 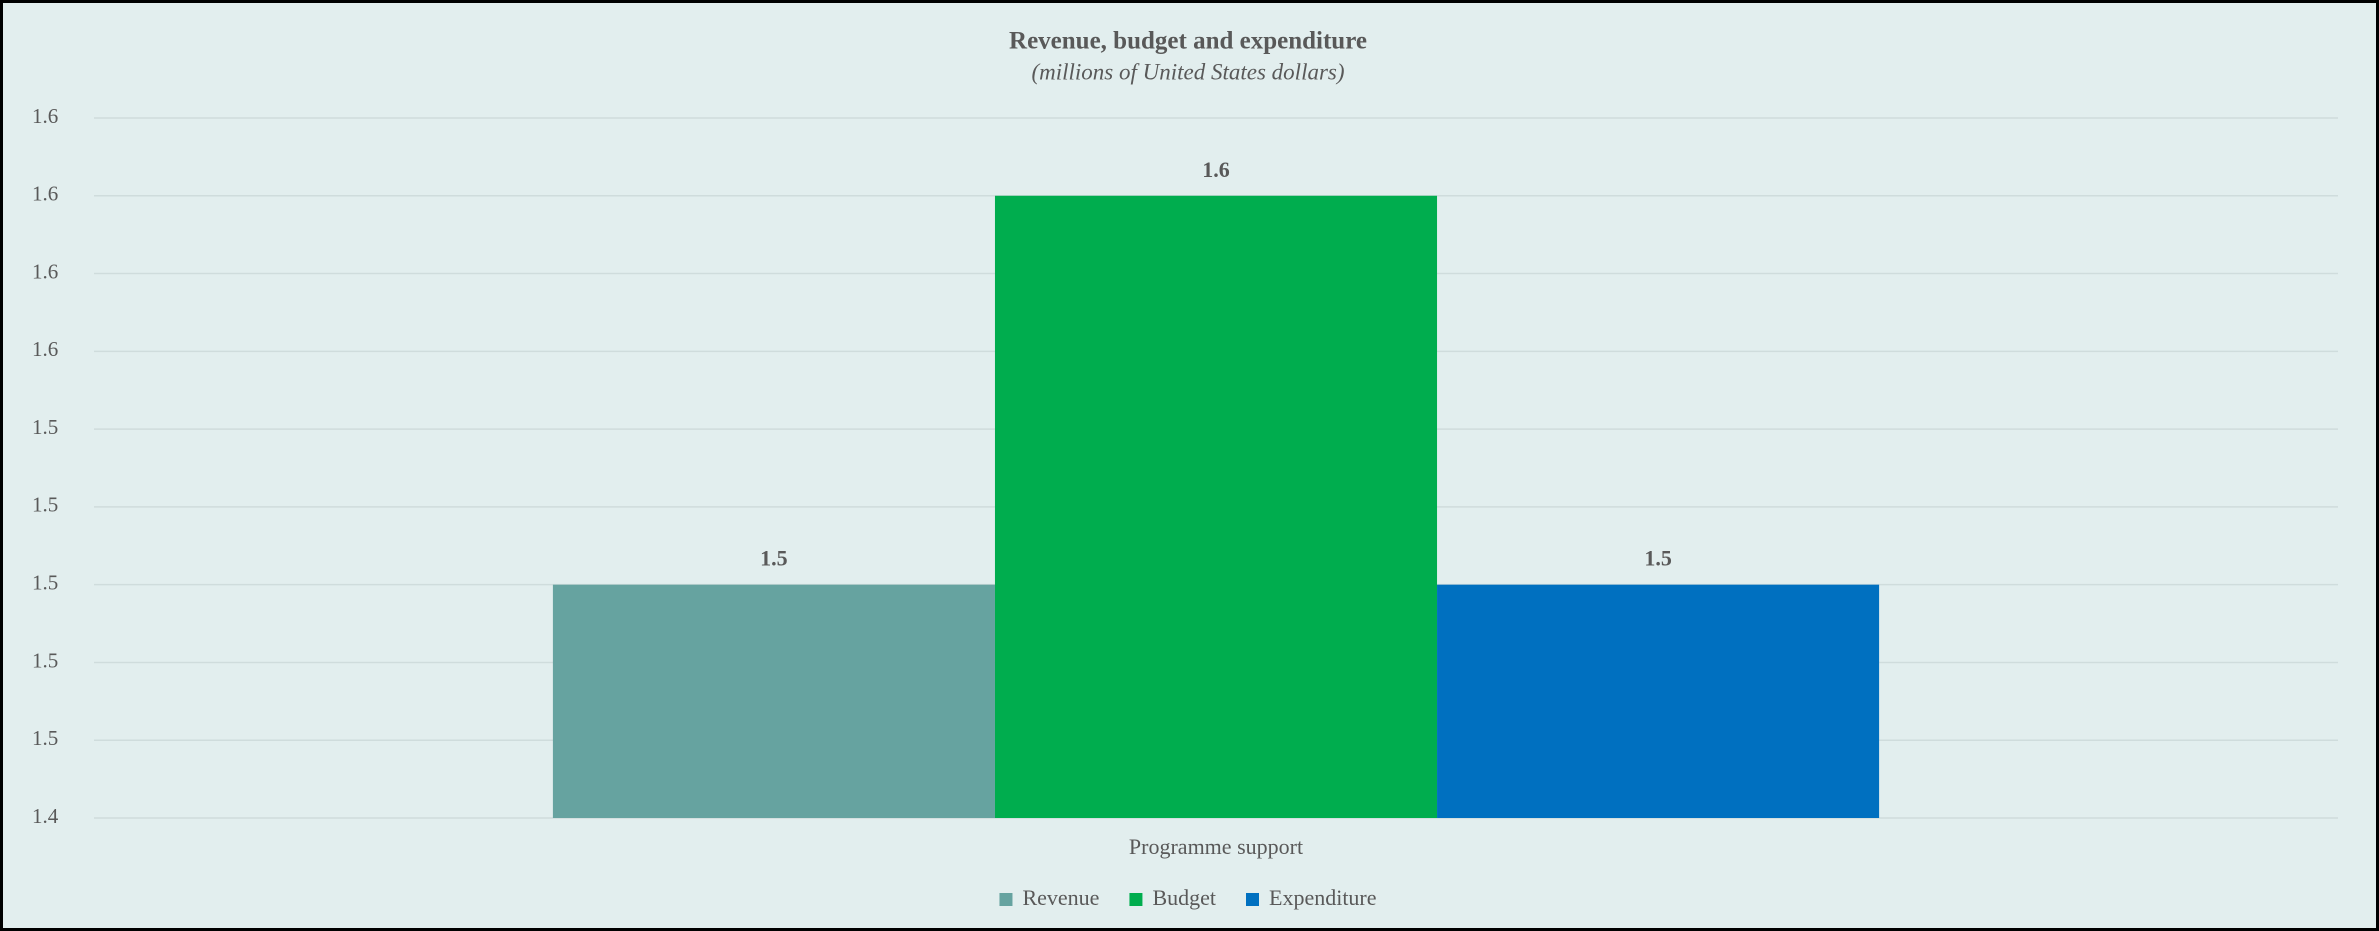 What do you see at coordinates (1323, 897) in the screenshot?
I see `legend-label: Expenditure` at bounding box center [1323, 897].